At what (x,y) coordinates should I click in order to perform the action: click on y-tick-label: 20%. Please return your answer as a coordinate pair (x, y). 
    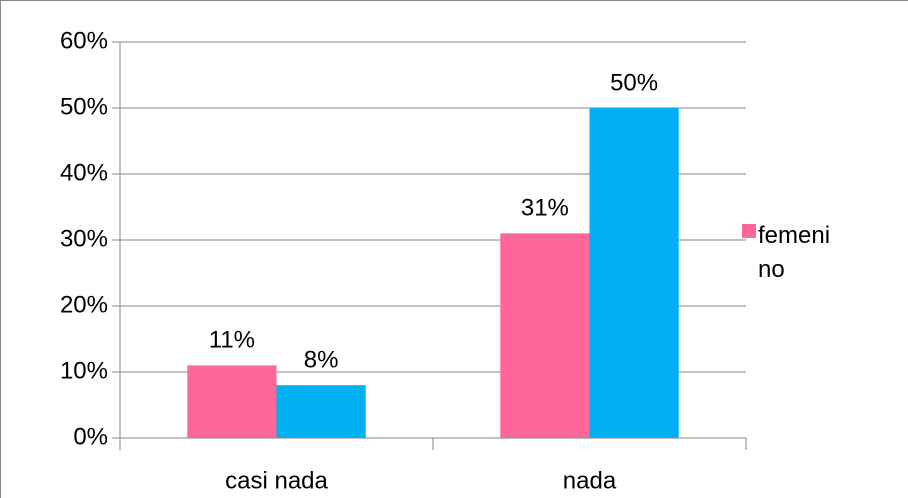
    Looking at the image, I should click on (84, 304).